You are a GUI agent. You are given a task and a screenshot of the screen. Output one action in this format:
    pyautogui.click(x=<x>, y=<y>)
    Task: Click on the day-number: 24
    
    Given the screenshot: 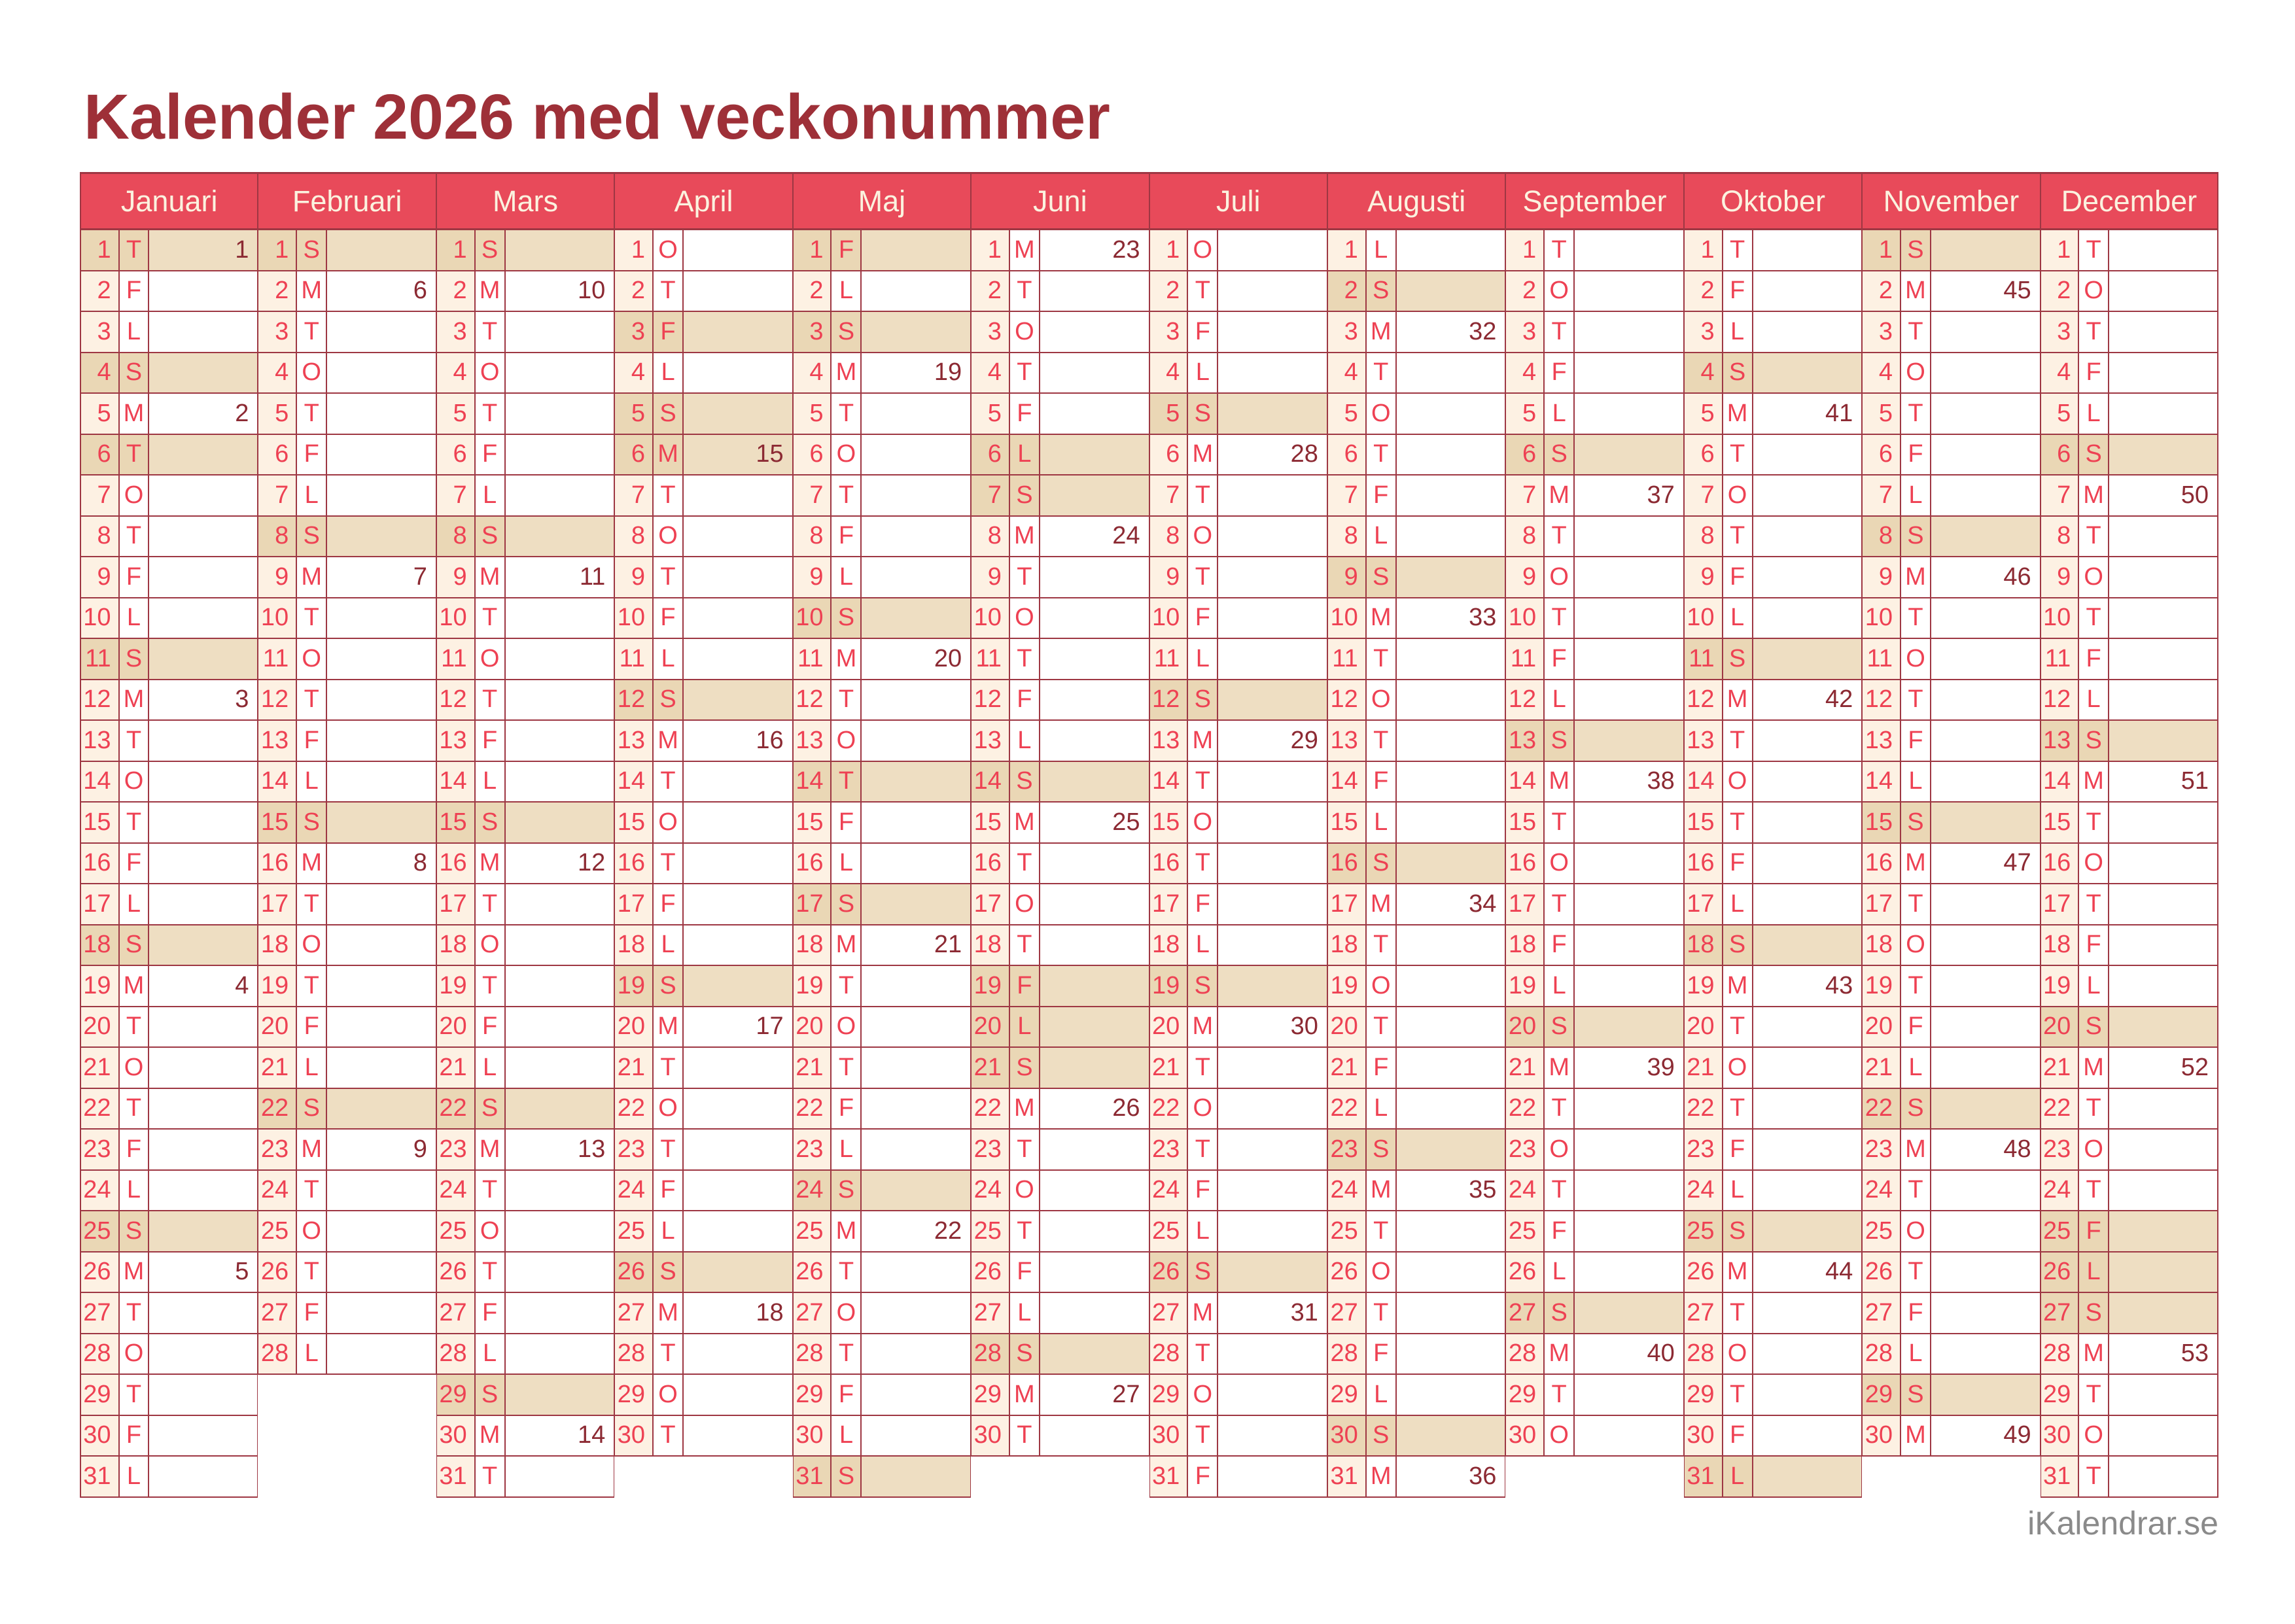 What is the action you would take?
    pyautogui.click(x=99, y=1190)
    